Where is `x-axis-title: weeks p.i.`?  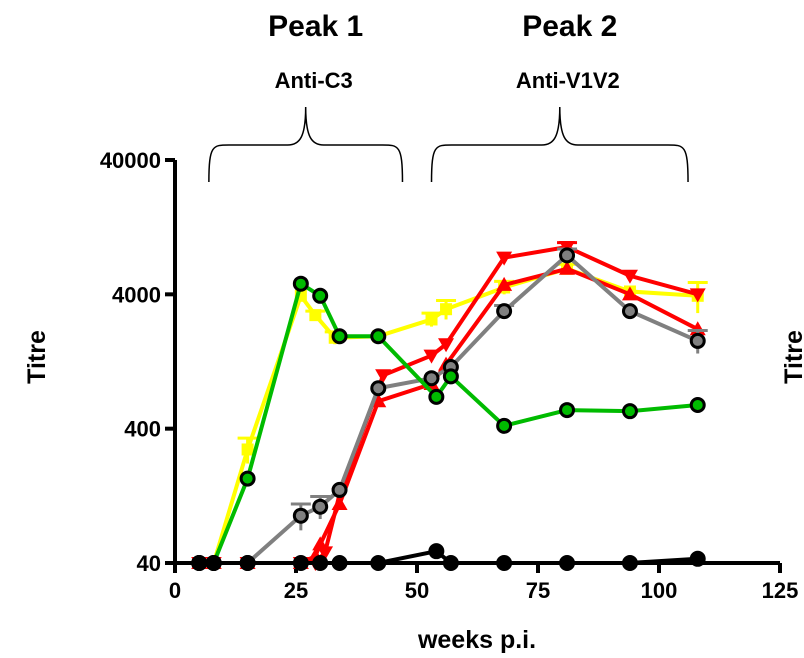
x-axis-title: weeks p.i. is located at coordinates (476, 640).